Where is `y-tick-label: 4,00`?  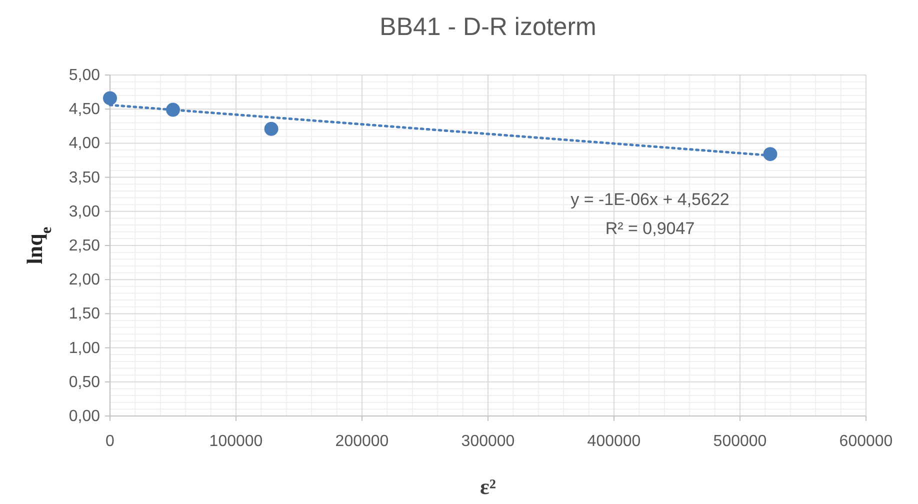
y-tick-label: 4,00 is located at coordinates (84, 143).